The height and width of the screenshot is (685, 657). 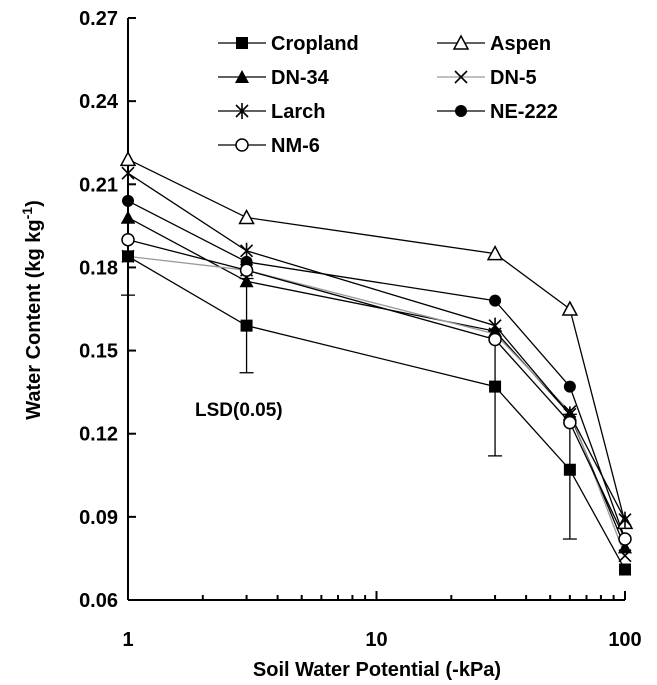 I want to click on y-tick-label: 0.09, so click(x=98, y=518).